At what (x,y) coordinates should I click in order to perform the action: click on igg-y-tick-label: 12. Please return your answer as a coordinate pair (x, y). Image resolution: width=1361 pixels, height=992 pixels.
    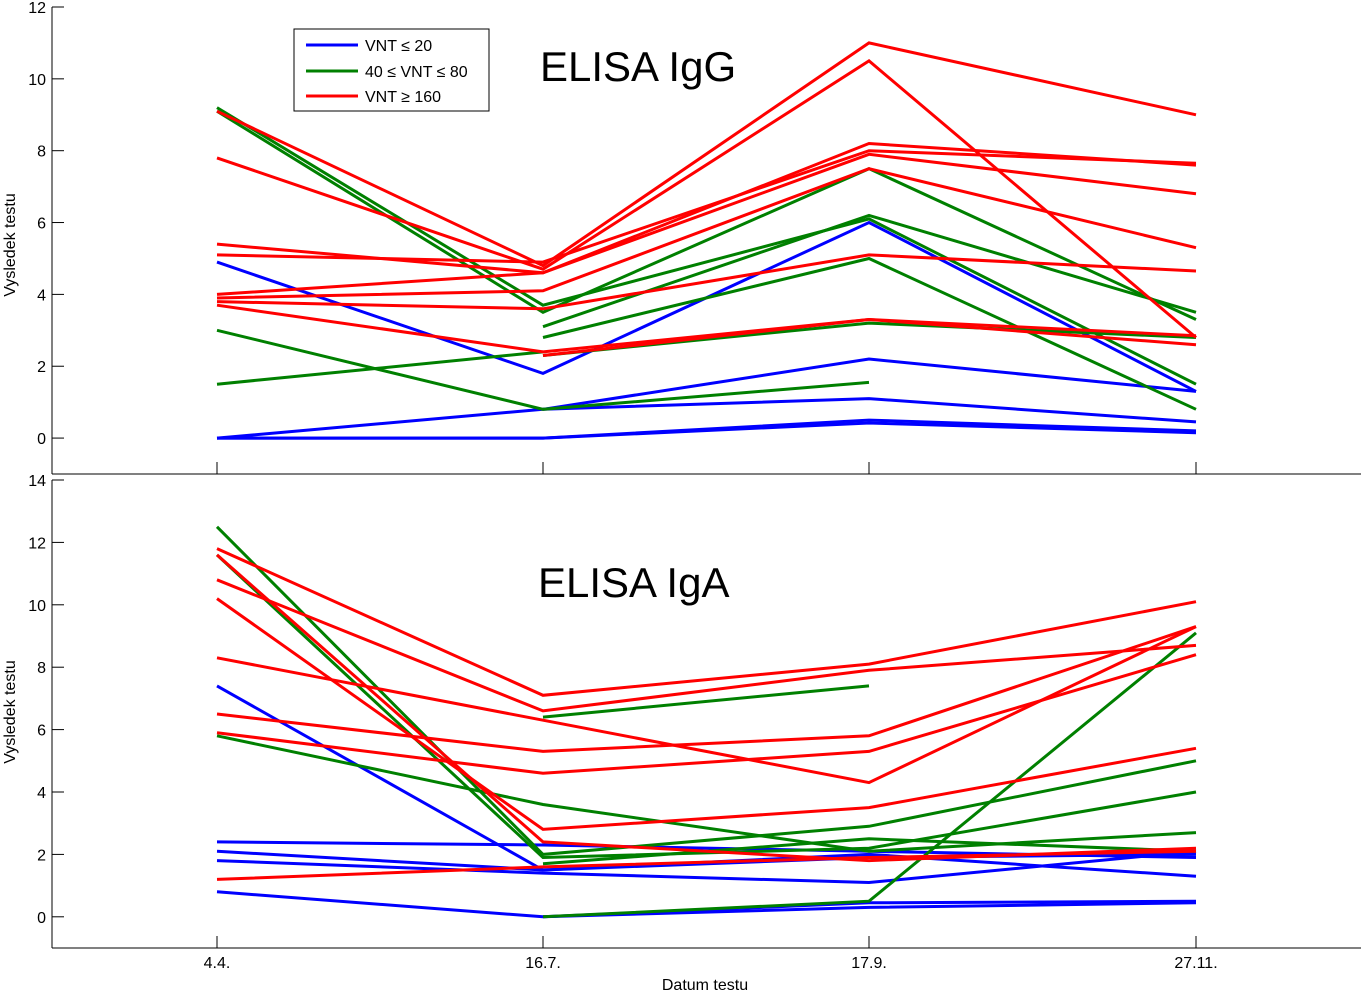
    Looking at the image, I should click on (37, 8).